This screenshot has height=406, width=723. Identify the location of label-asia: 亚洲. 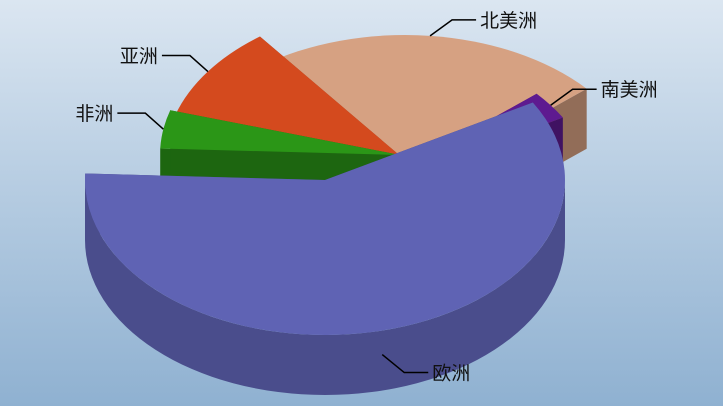
(164, 59).